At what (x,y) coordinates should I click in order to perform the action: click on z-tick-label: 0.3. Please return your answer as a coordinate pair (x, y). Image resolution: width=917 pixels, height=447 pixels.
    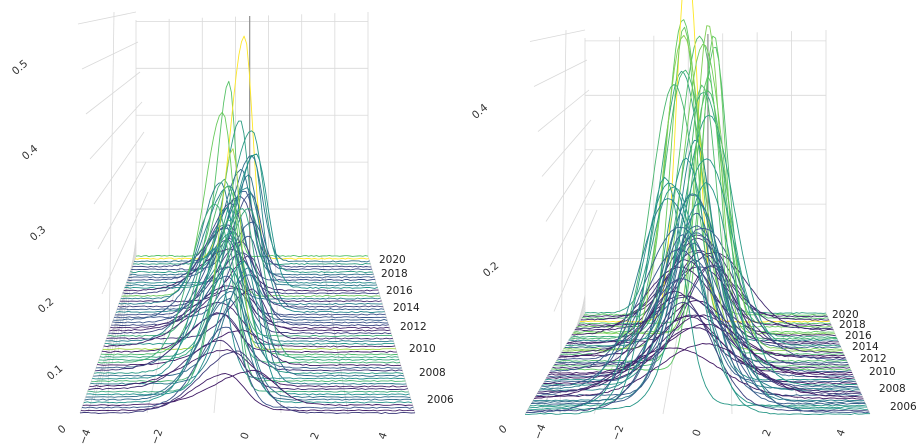
    Looking at the image, I should click on (38, 234).